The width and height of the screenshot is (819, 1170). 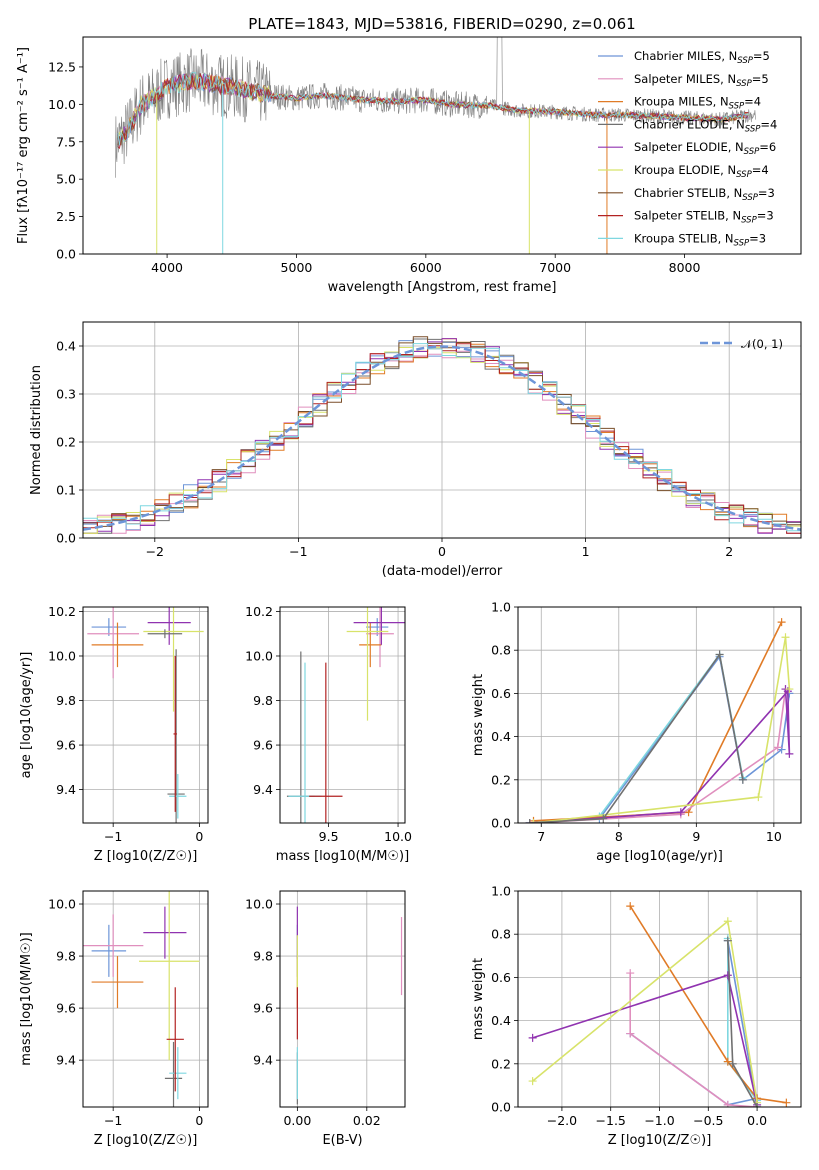 What do you see at coordinates (696, 836) in the screenshot?
I see `x-tick-label: 9` at bounding box center [696, 836].